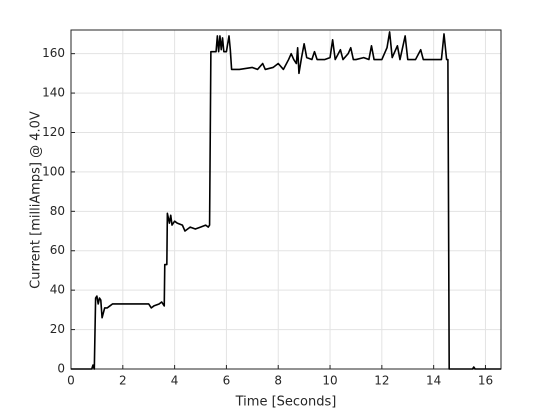 The height and width of the screenshot is (415, 554). What do you see at coordinates (175, 381) in the screenshot?
I see `x-tick-label: 4` at bounding box center [175, 381].